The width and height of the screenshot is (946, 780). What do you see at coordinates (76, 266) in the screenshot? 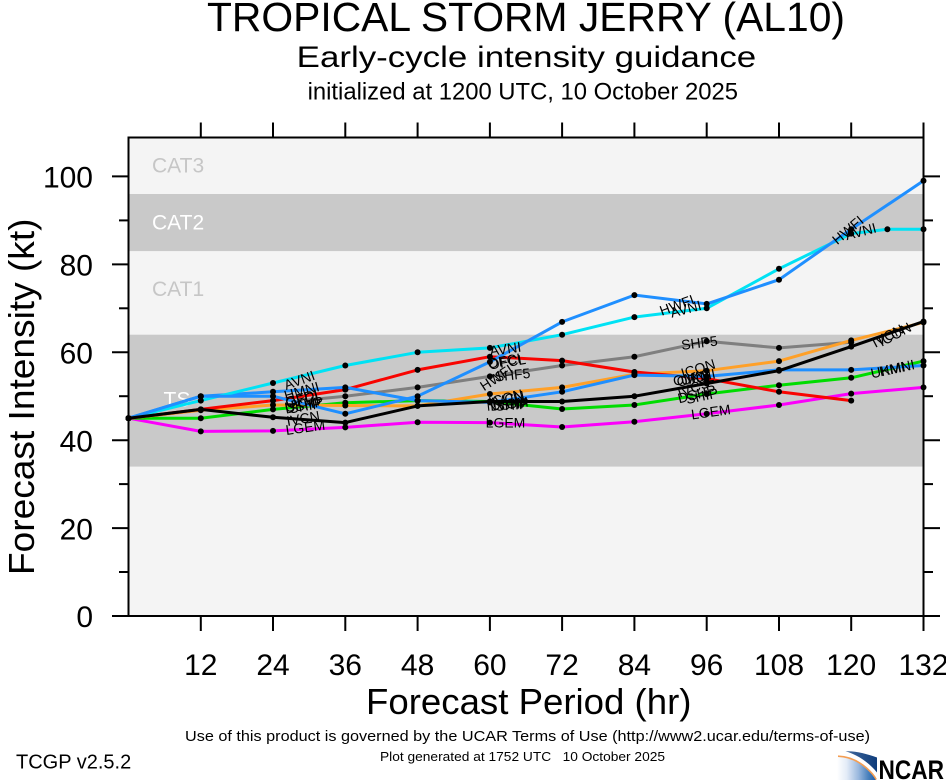
I see `svg-text: 80` at bounding box center [76, 266].